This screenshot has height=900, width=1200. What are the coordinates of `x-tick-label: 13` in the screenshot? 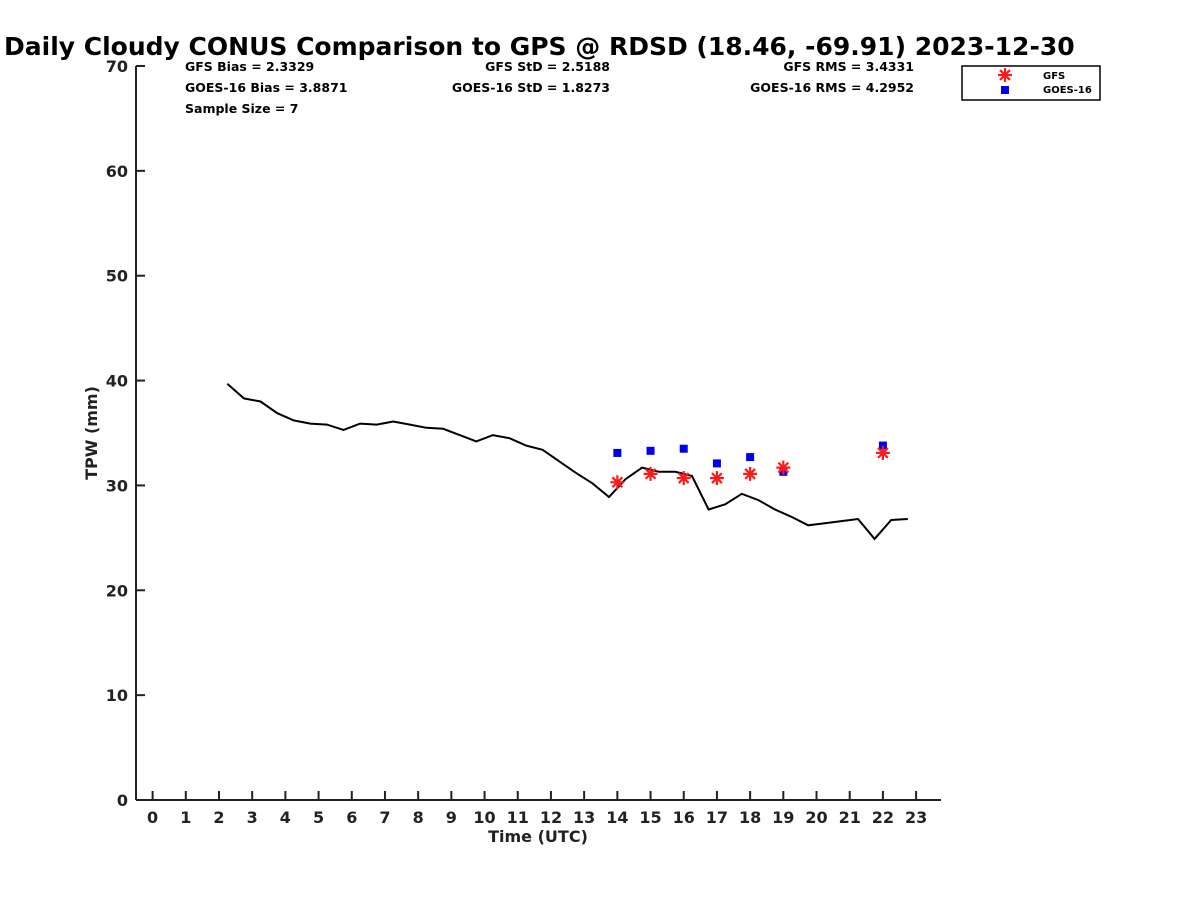 It's located at (584, 817).